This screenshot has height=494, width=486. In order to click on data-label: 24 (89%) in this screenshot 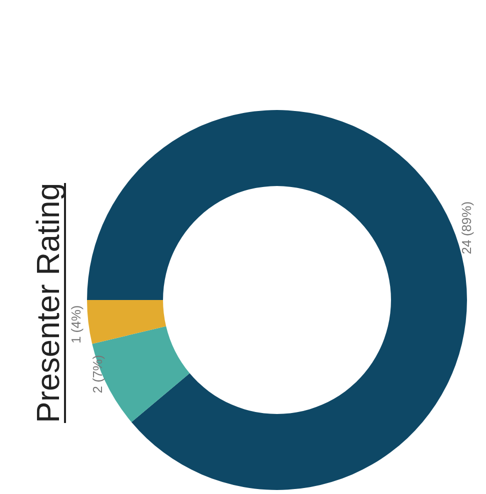, I will do `click(466, 227)`.